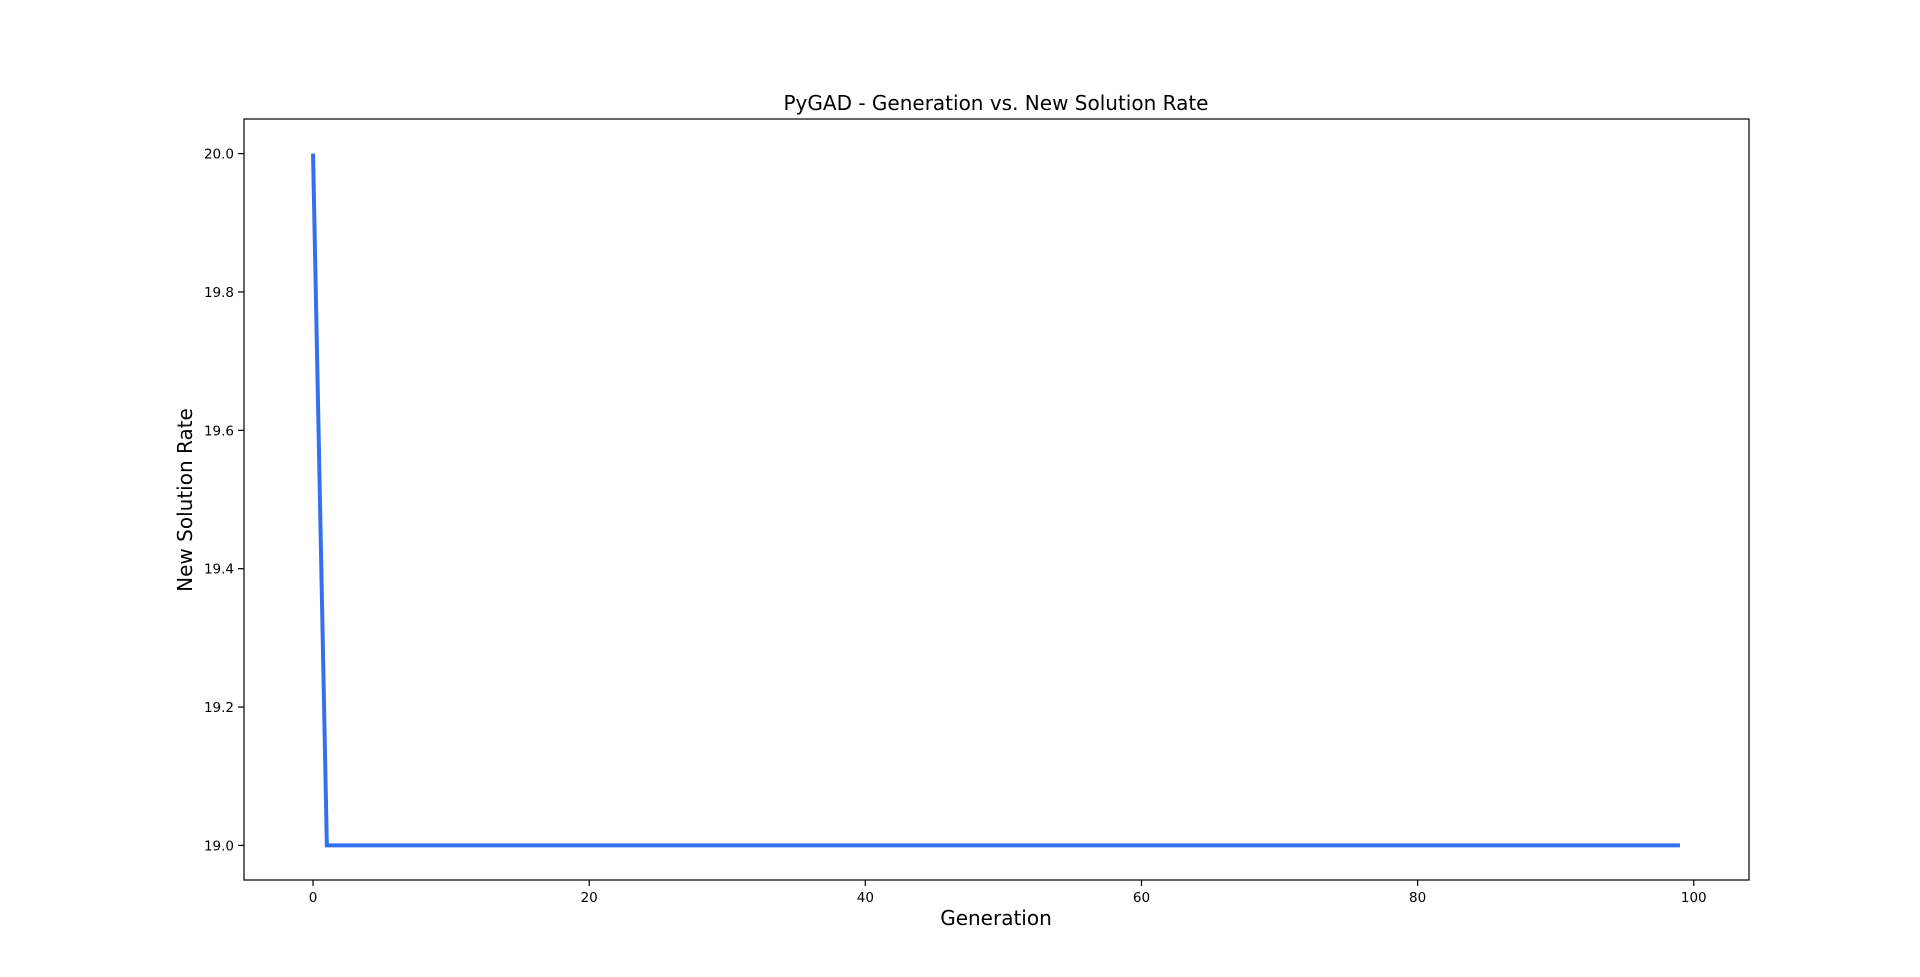 The image size is (1920, 977). I want to click on x-axis-label: Generation, so click(996, 918).